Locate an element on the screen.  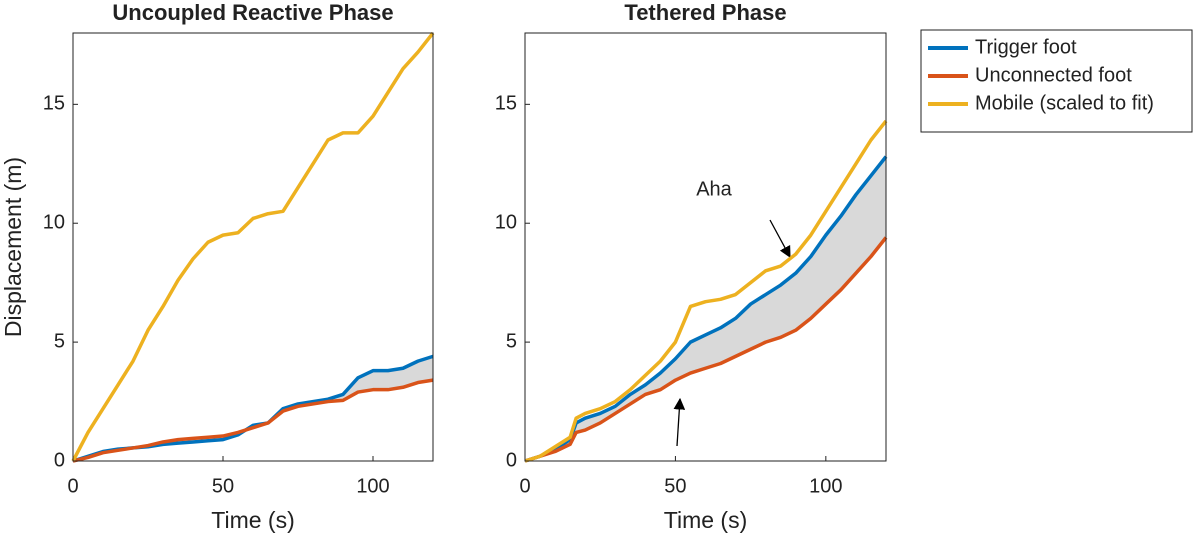
chart-title: Tethered Phase is located at coordinates (705, 12).